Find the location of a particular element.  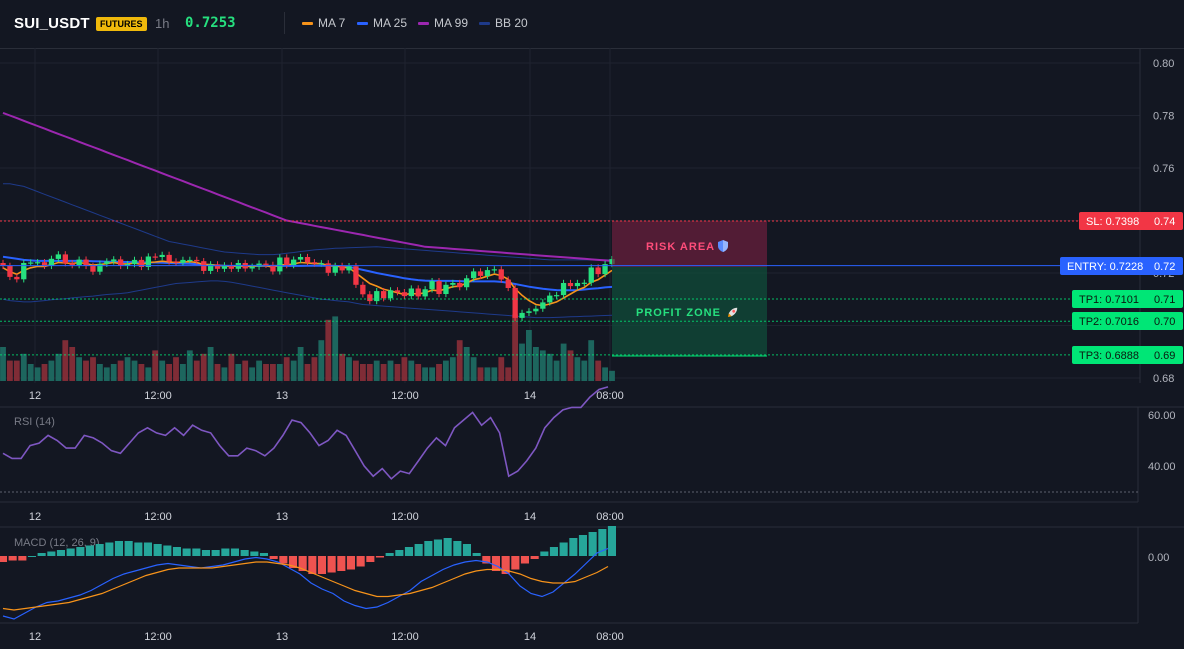

profit-zone is located at coordinates (689, 311).